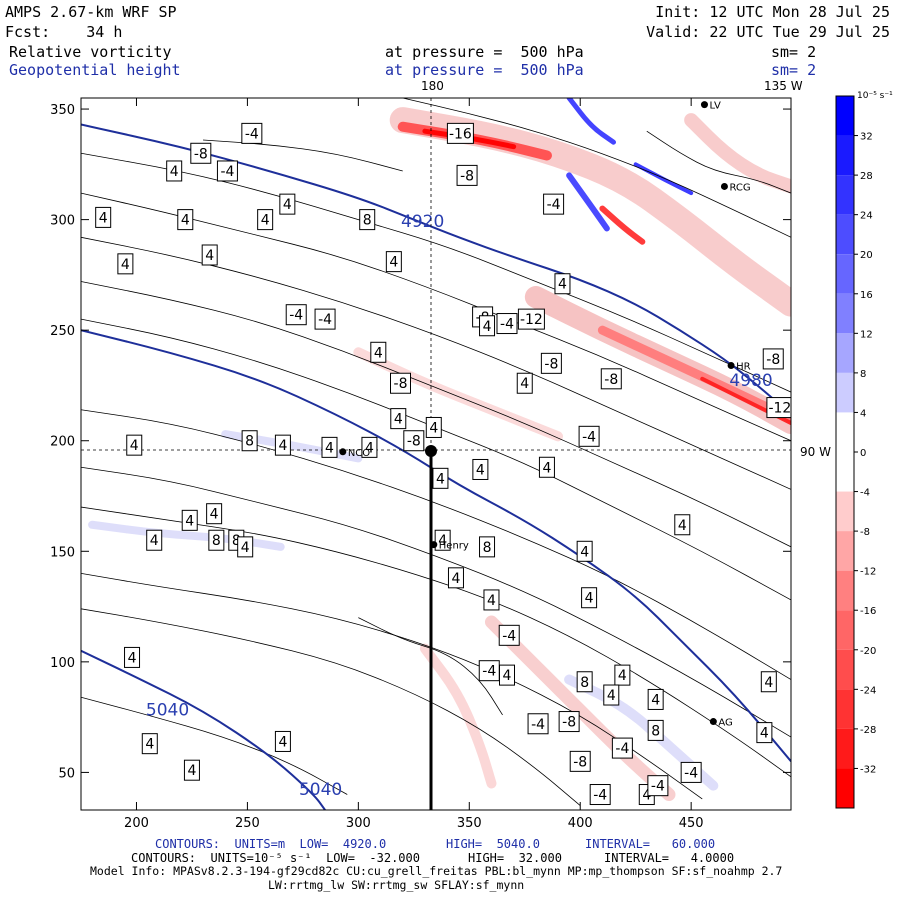  Describe the element at coordinates (868, 611) in the screenshot. I see `colorbar-tick-label: -16` at that location.